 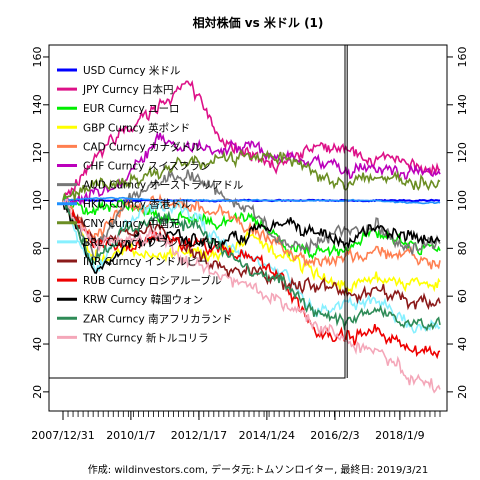 I want to click on y-tick-label-left: 120, so click(x=37, y=152).